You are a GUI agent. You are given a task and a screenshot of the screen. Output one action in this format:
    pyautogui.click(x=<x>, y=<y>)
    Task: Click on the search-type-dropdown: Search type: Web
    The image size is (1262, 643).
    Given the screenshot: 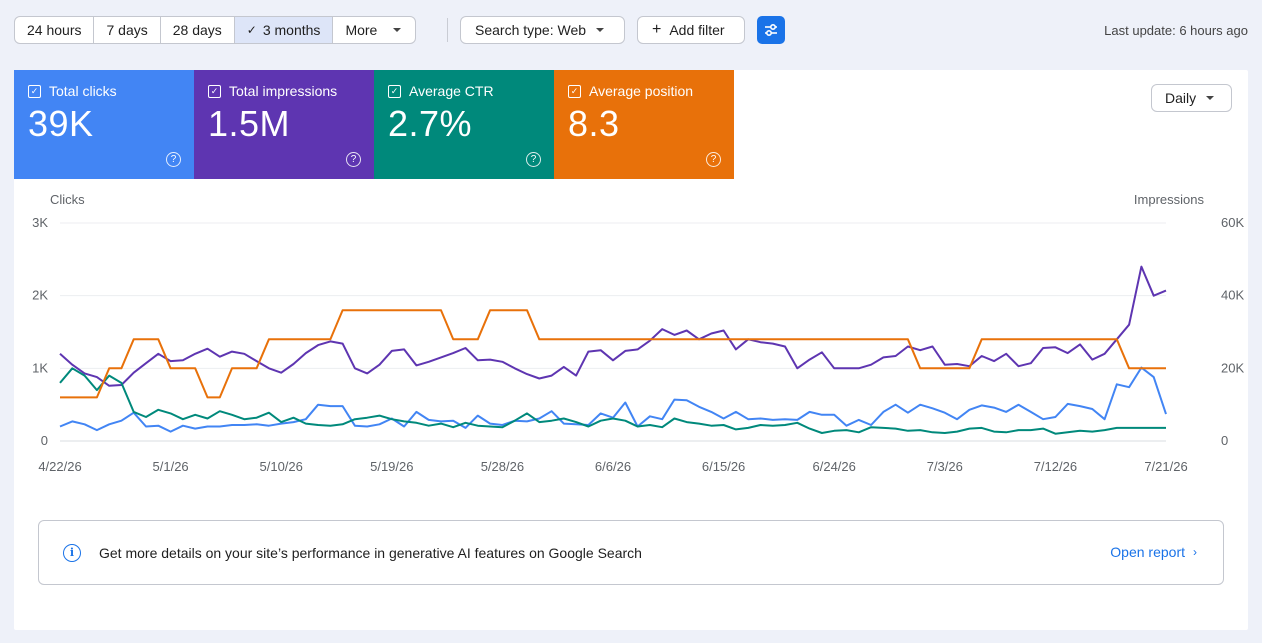 What is the action you would take?
    pyautogui.click(x=542, y=30)
    